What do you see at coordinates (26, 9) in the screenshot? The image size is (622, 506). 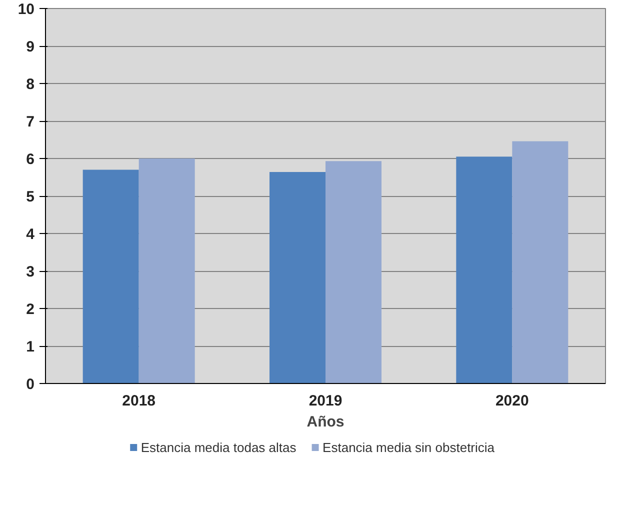 I see `y-tick-label: 10` at bounding box center [26, 9].